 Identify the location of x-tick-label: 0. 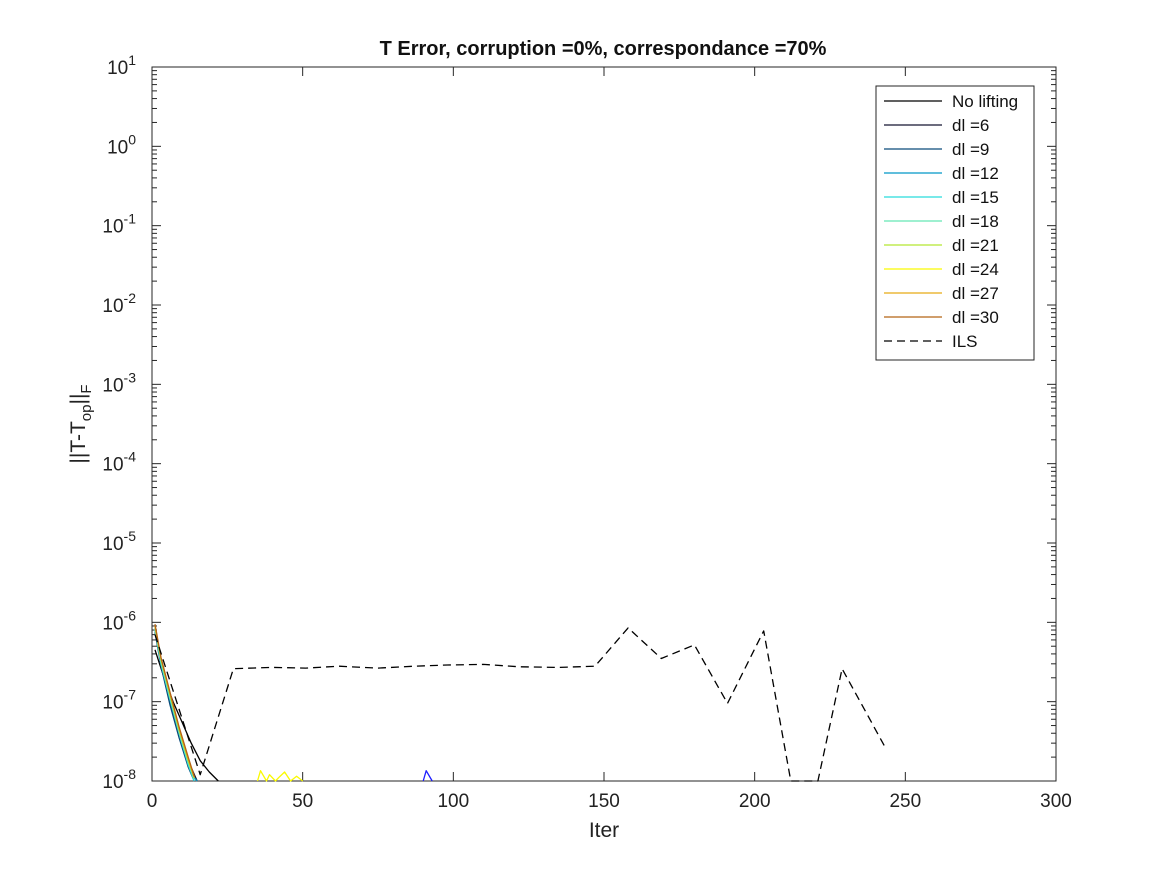
(152, 801).